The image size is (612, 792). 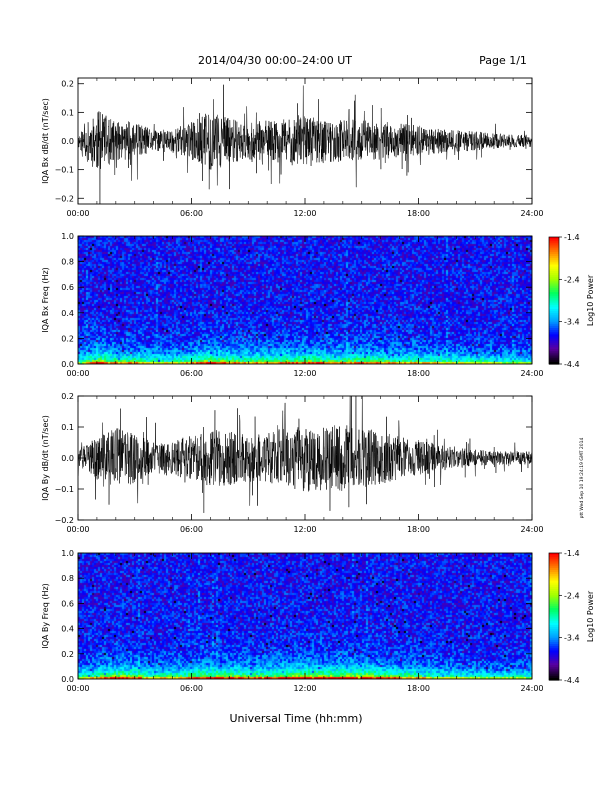 I want to click on x-tick-label: 18:00, so click(x=418, y=688).